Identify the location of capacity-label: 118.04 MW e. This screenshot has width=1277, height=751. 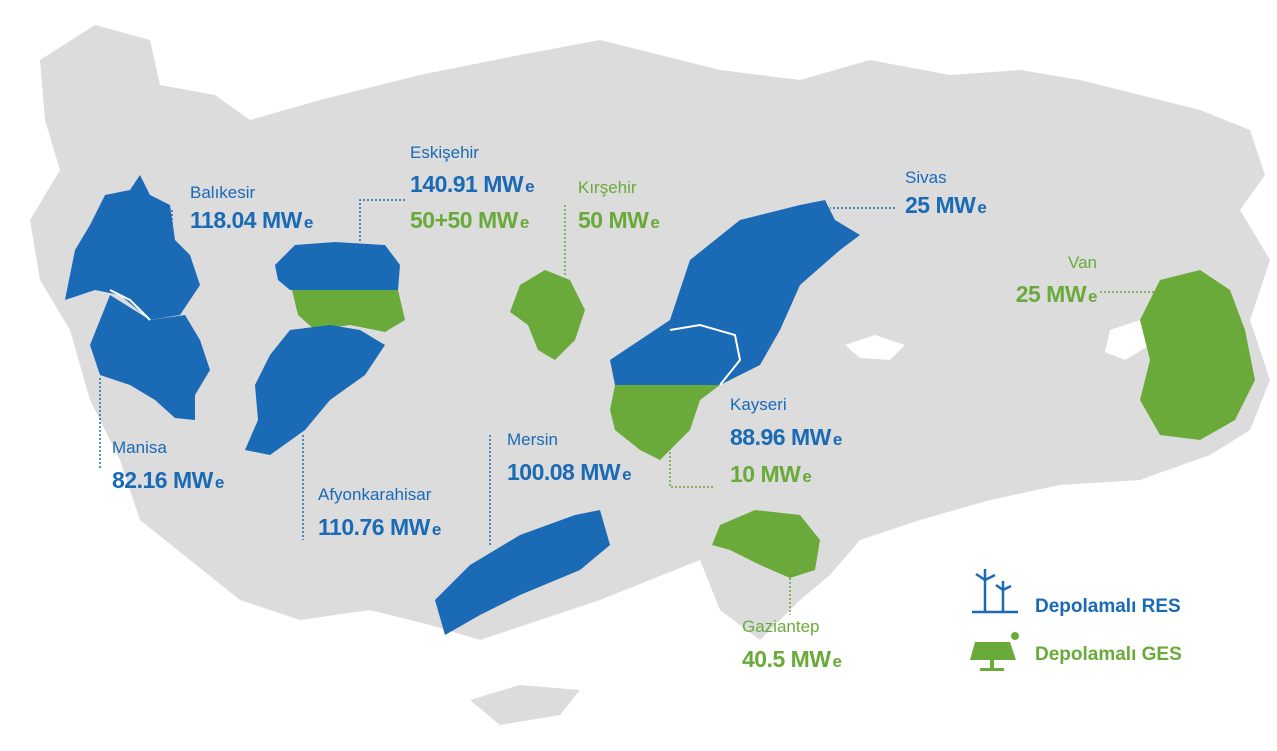
(251, 220).